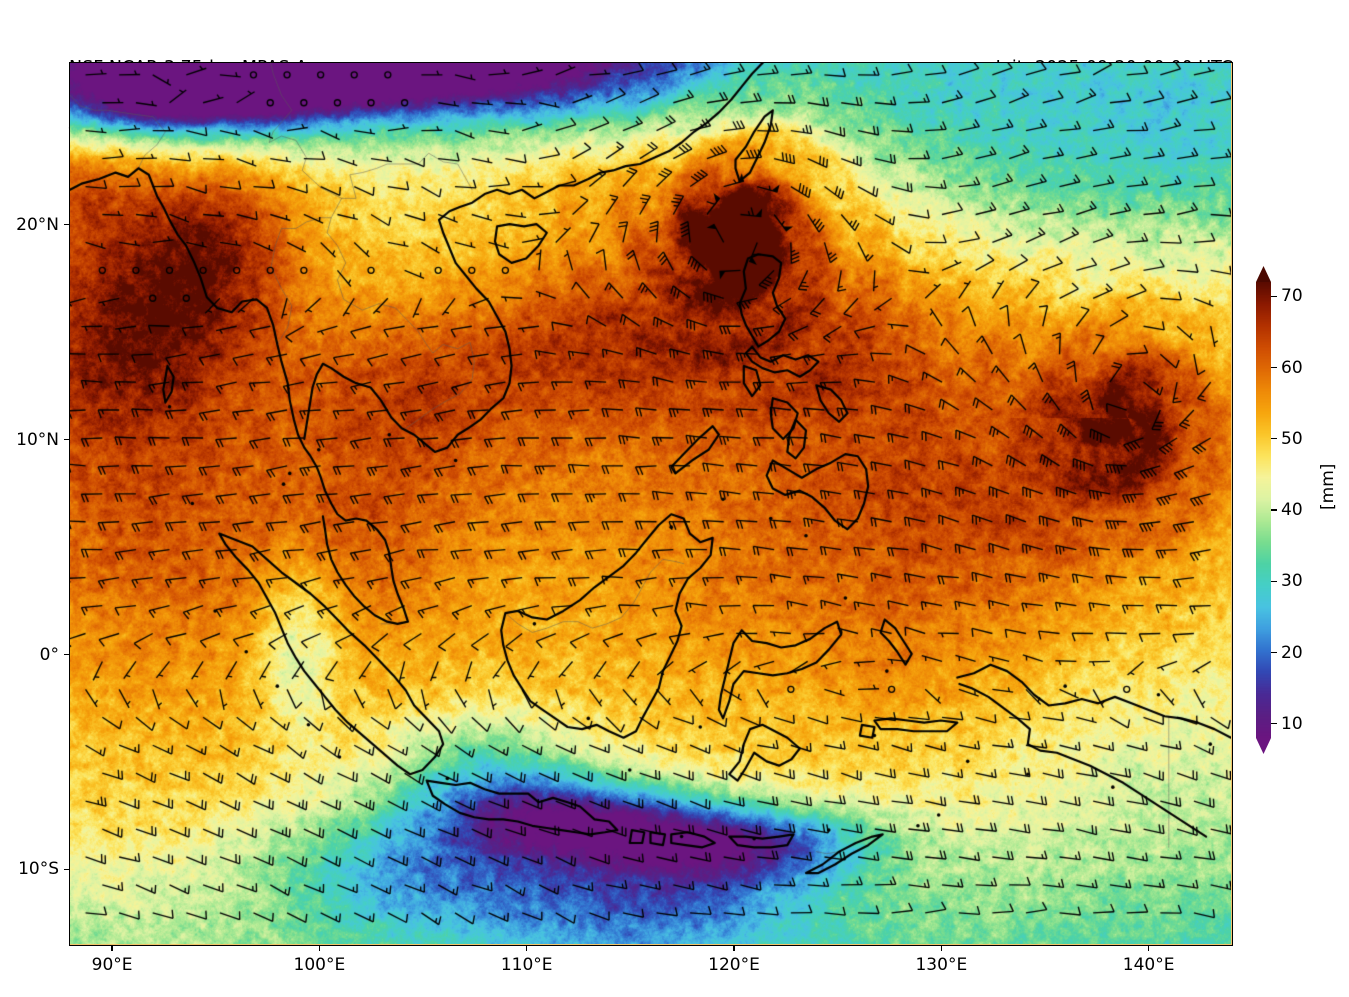 The width and height of the screenshot is (1349, 997). I want to click on x-tick-label-140E: 140°E, so click(1148, 965).